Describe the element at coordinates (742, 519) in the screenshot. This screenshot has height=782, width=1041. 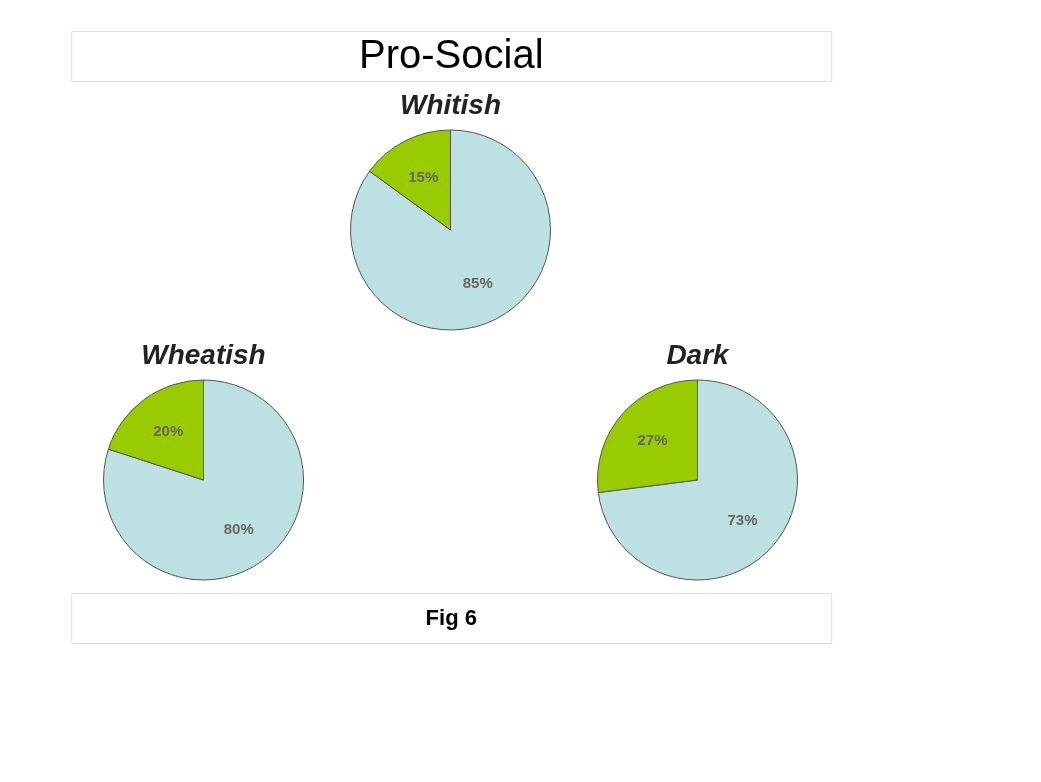
I see `data-label: 73%` at that location.